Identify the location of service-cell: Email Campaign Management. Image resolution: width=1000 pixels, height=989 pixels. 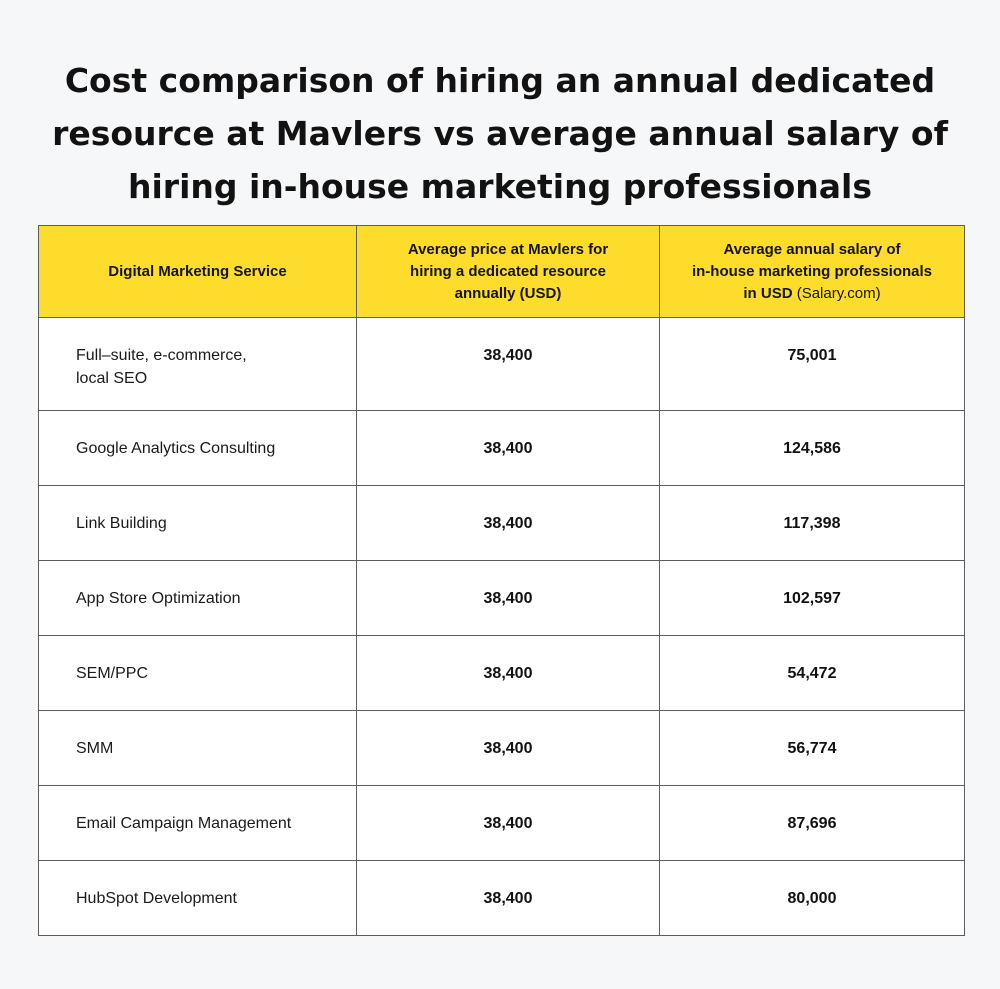
(197, 823).